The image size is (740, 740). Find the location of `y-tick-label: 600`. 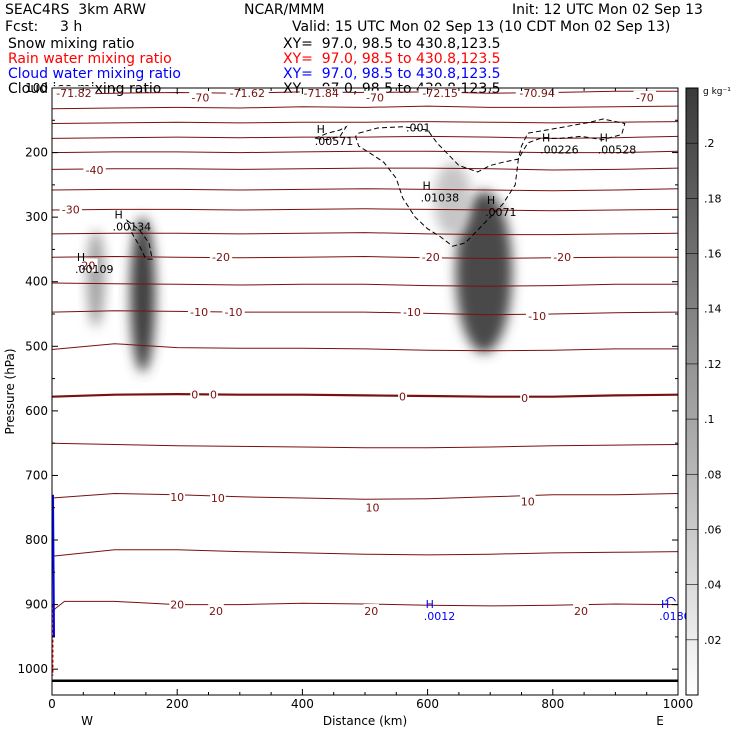

y-tick-label: 600 is located at coordinates (36, 411).